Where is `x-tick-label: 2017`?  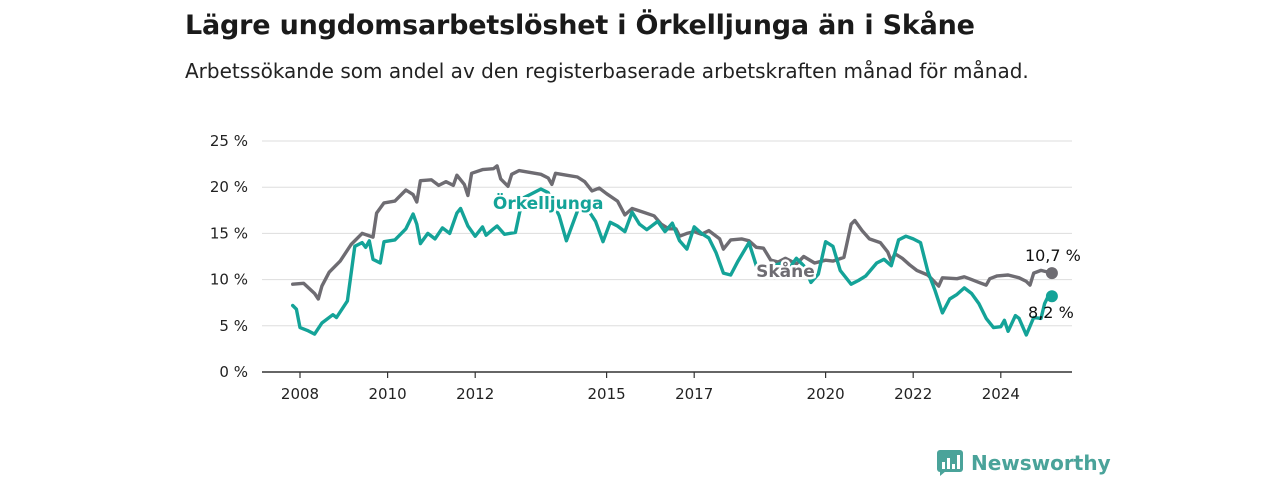 x-tick-label: 2017 is located at coordinates (694, 394).